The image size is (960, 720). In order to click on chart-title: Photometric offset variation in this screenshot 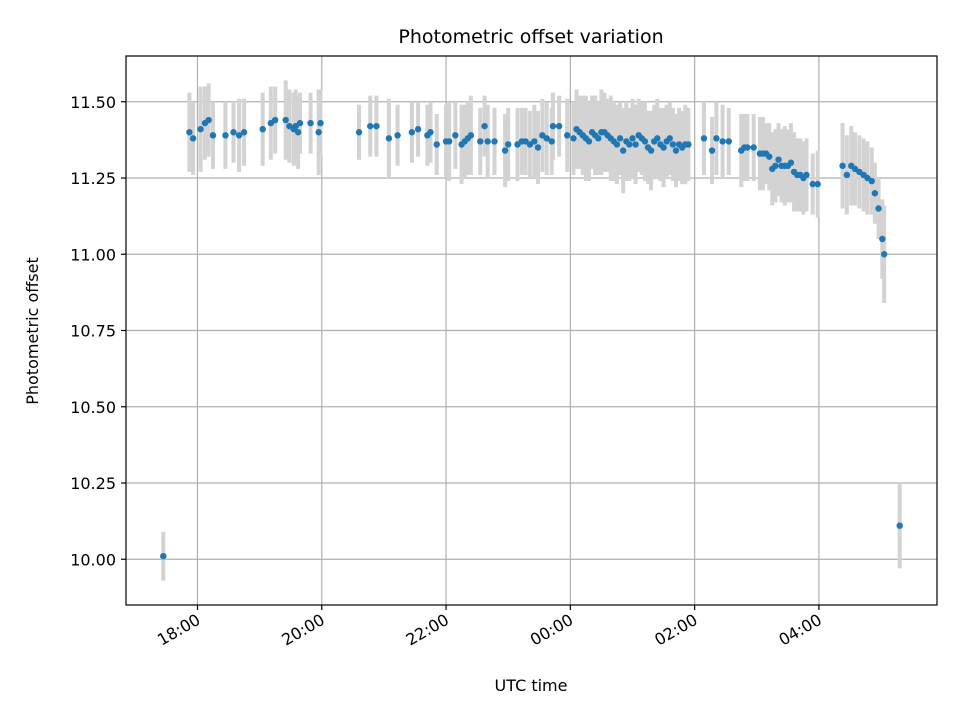, I will do `click(530, 37)`.